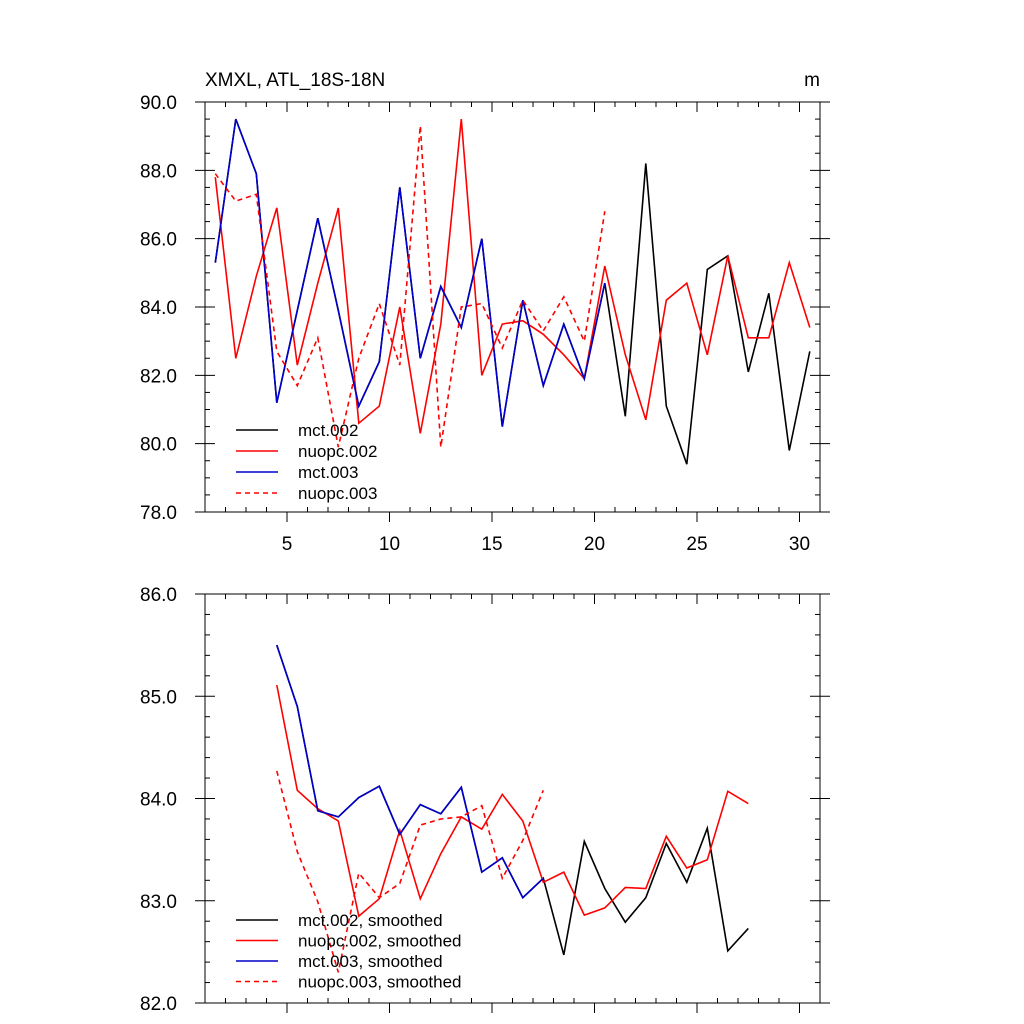  What do you see at coordinates (370, 961) in the screenshot?
I see `bottom-legend-label-3: mct.003, smoothed` at bounding box center [370, 961].